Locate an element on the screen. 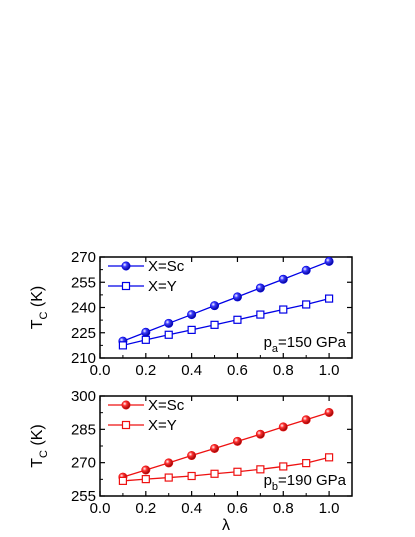 The width and height of the screenshot is (415, 537). pressure-annotation-rest: =150 GPa is located at coordinates (312, 342).